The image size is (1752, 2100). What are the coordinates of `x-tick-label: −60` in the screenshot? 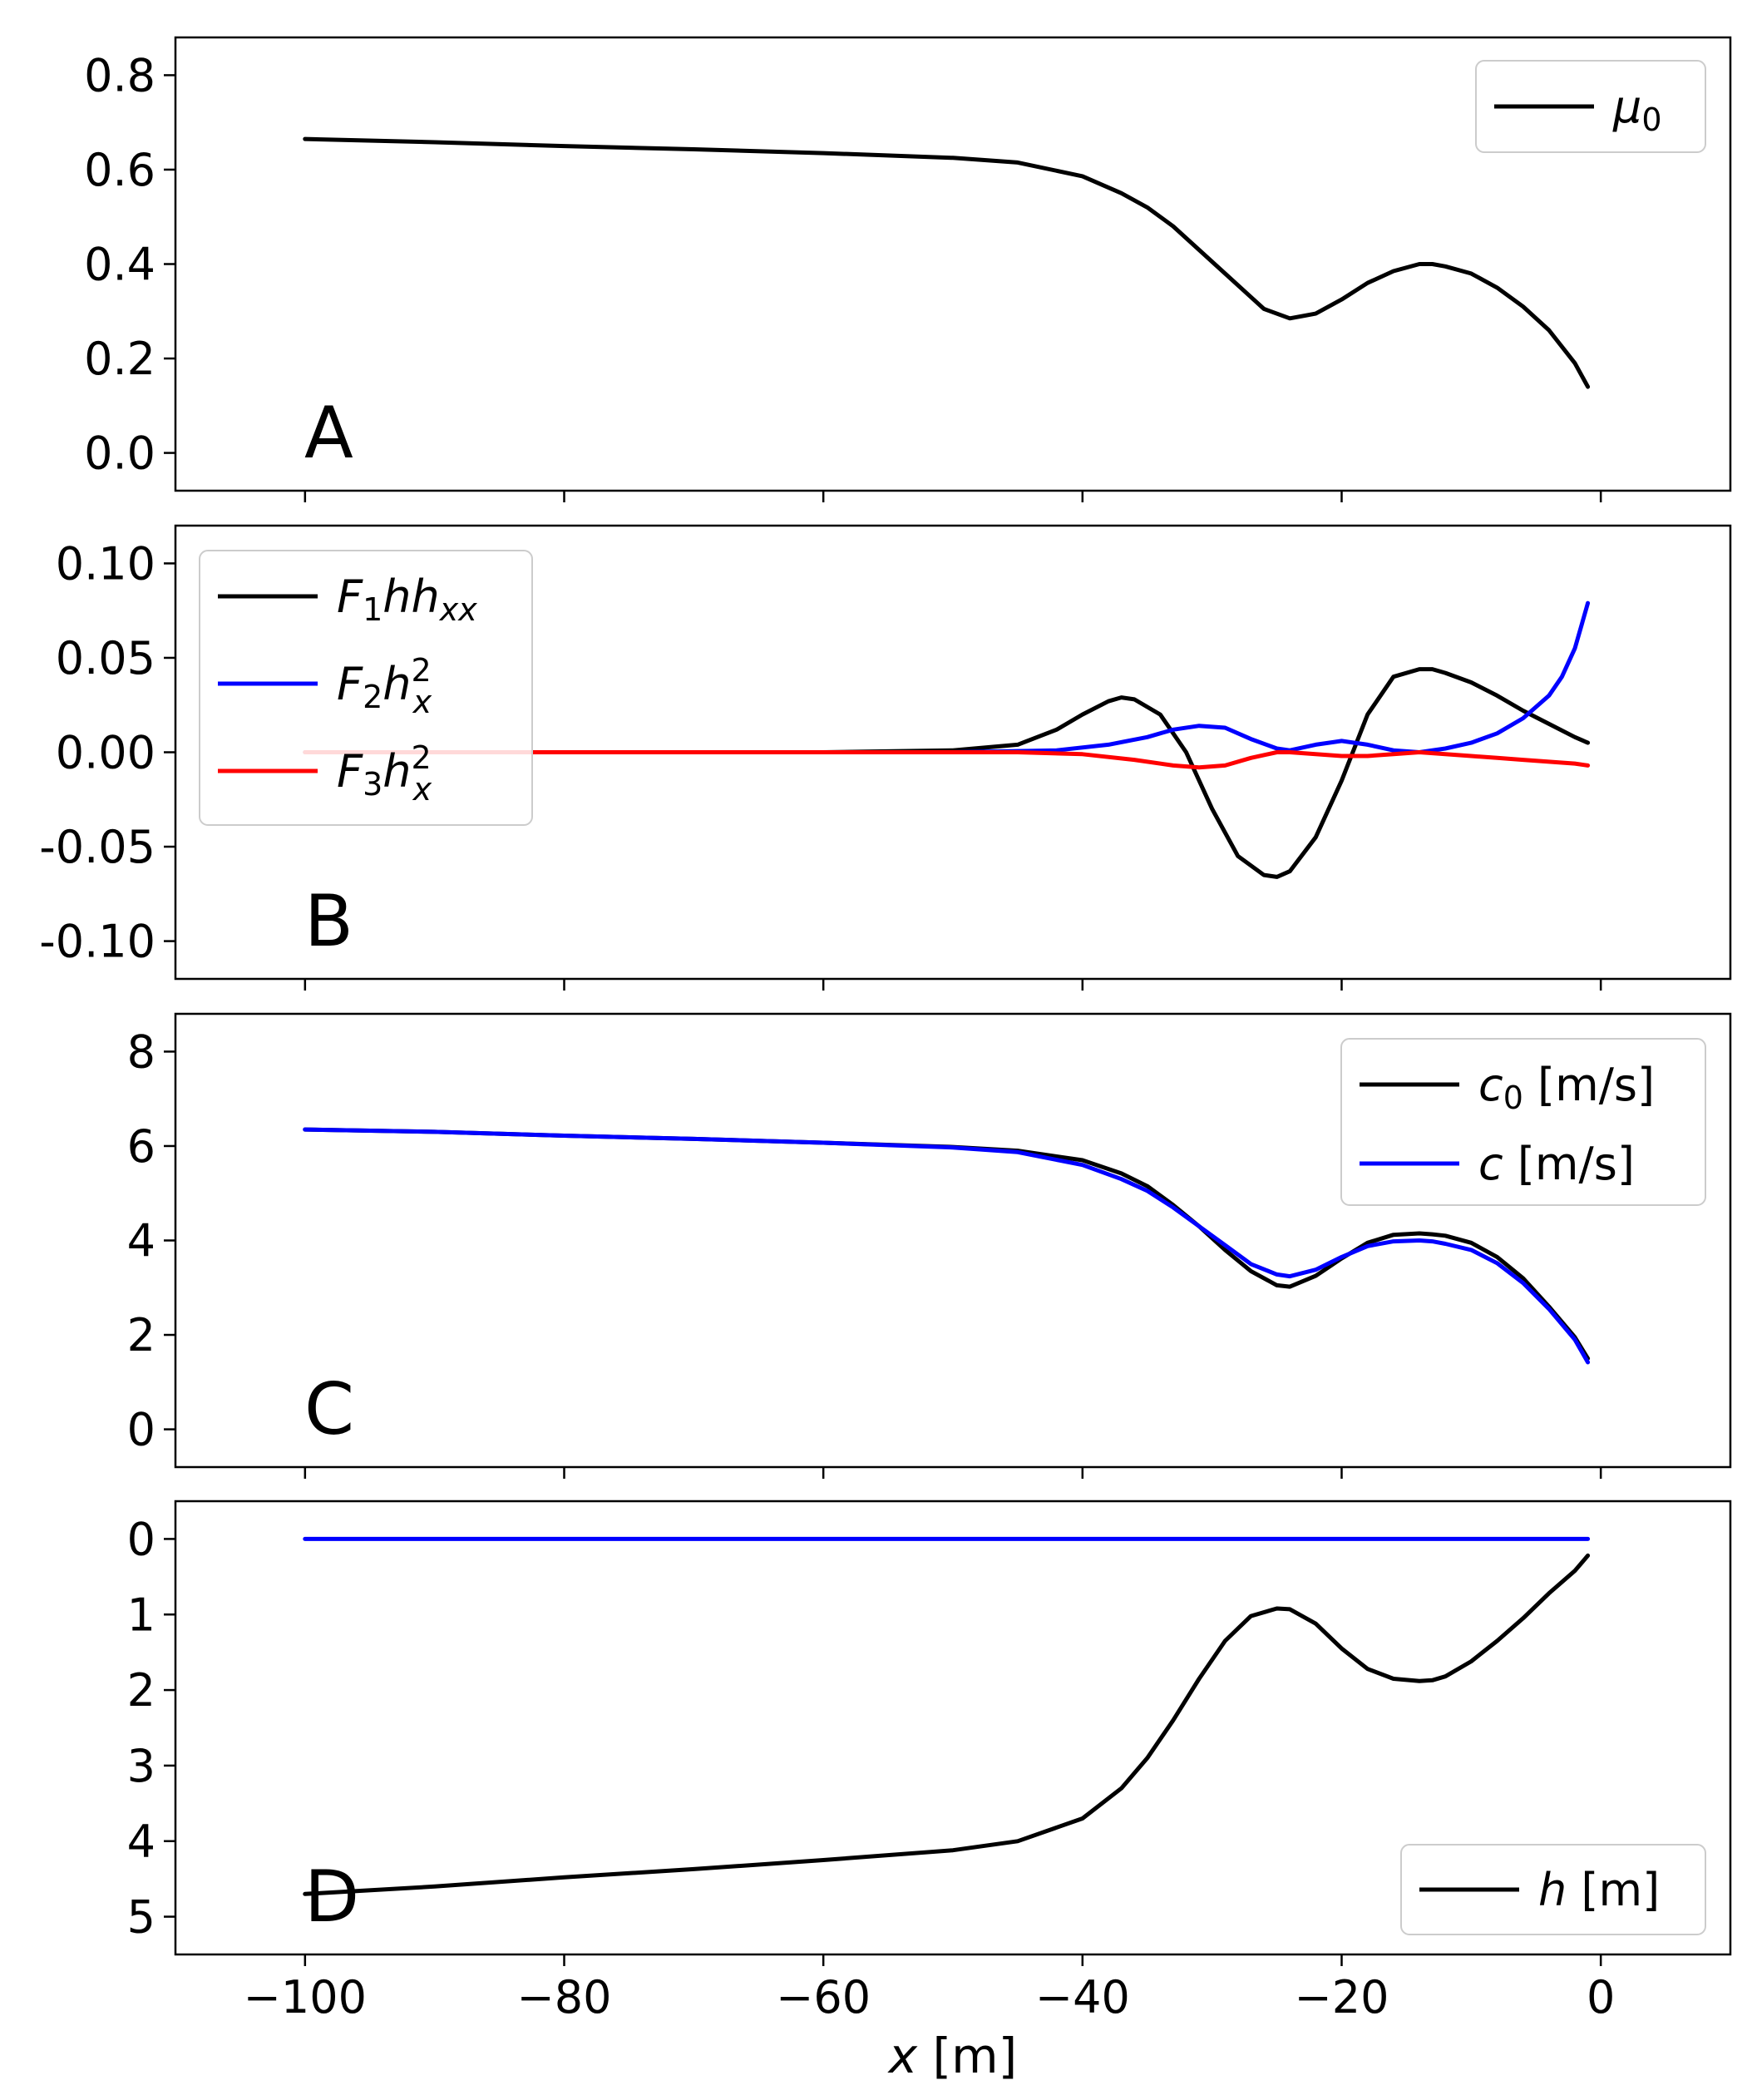 It's located at (823, 1997).